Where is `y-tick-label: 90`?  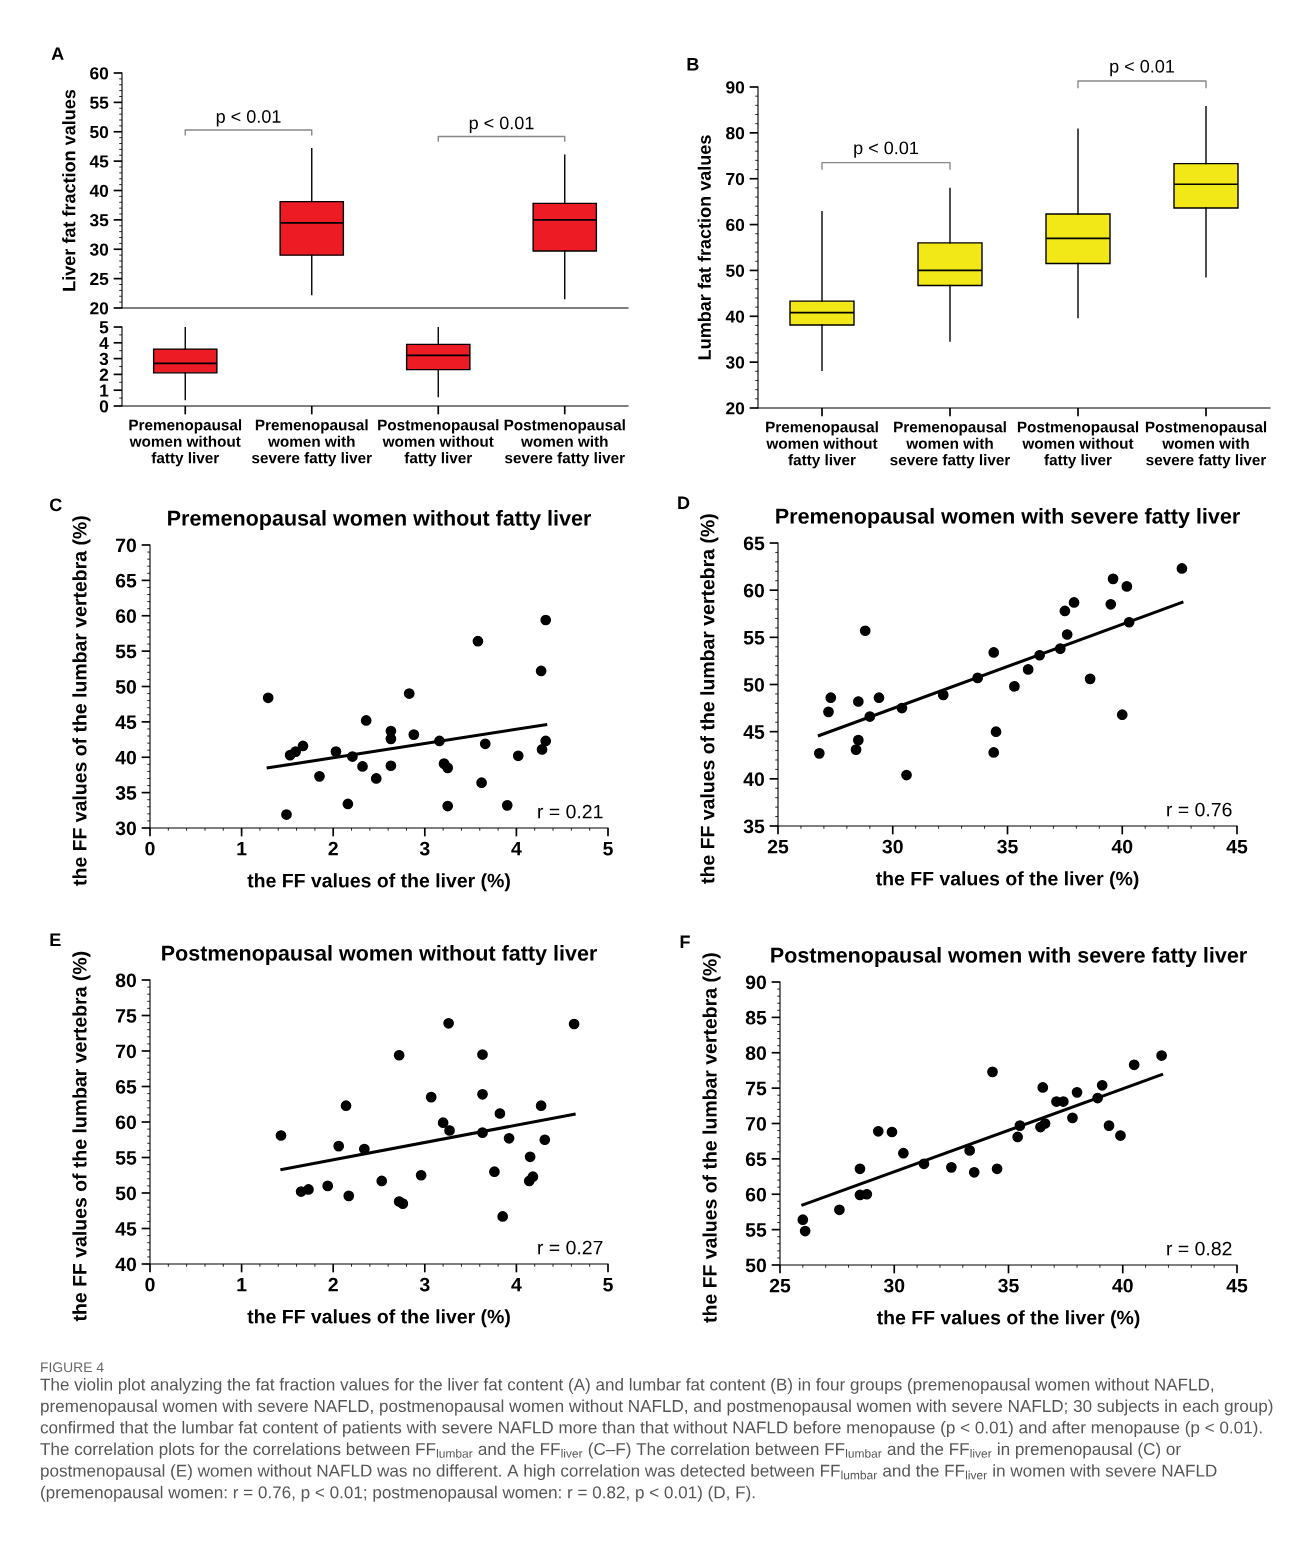 y-tick-label: 90 is located at coordinates (756, 982).